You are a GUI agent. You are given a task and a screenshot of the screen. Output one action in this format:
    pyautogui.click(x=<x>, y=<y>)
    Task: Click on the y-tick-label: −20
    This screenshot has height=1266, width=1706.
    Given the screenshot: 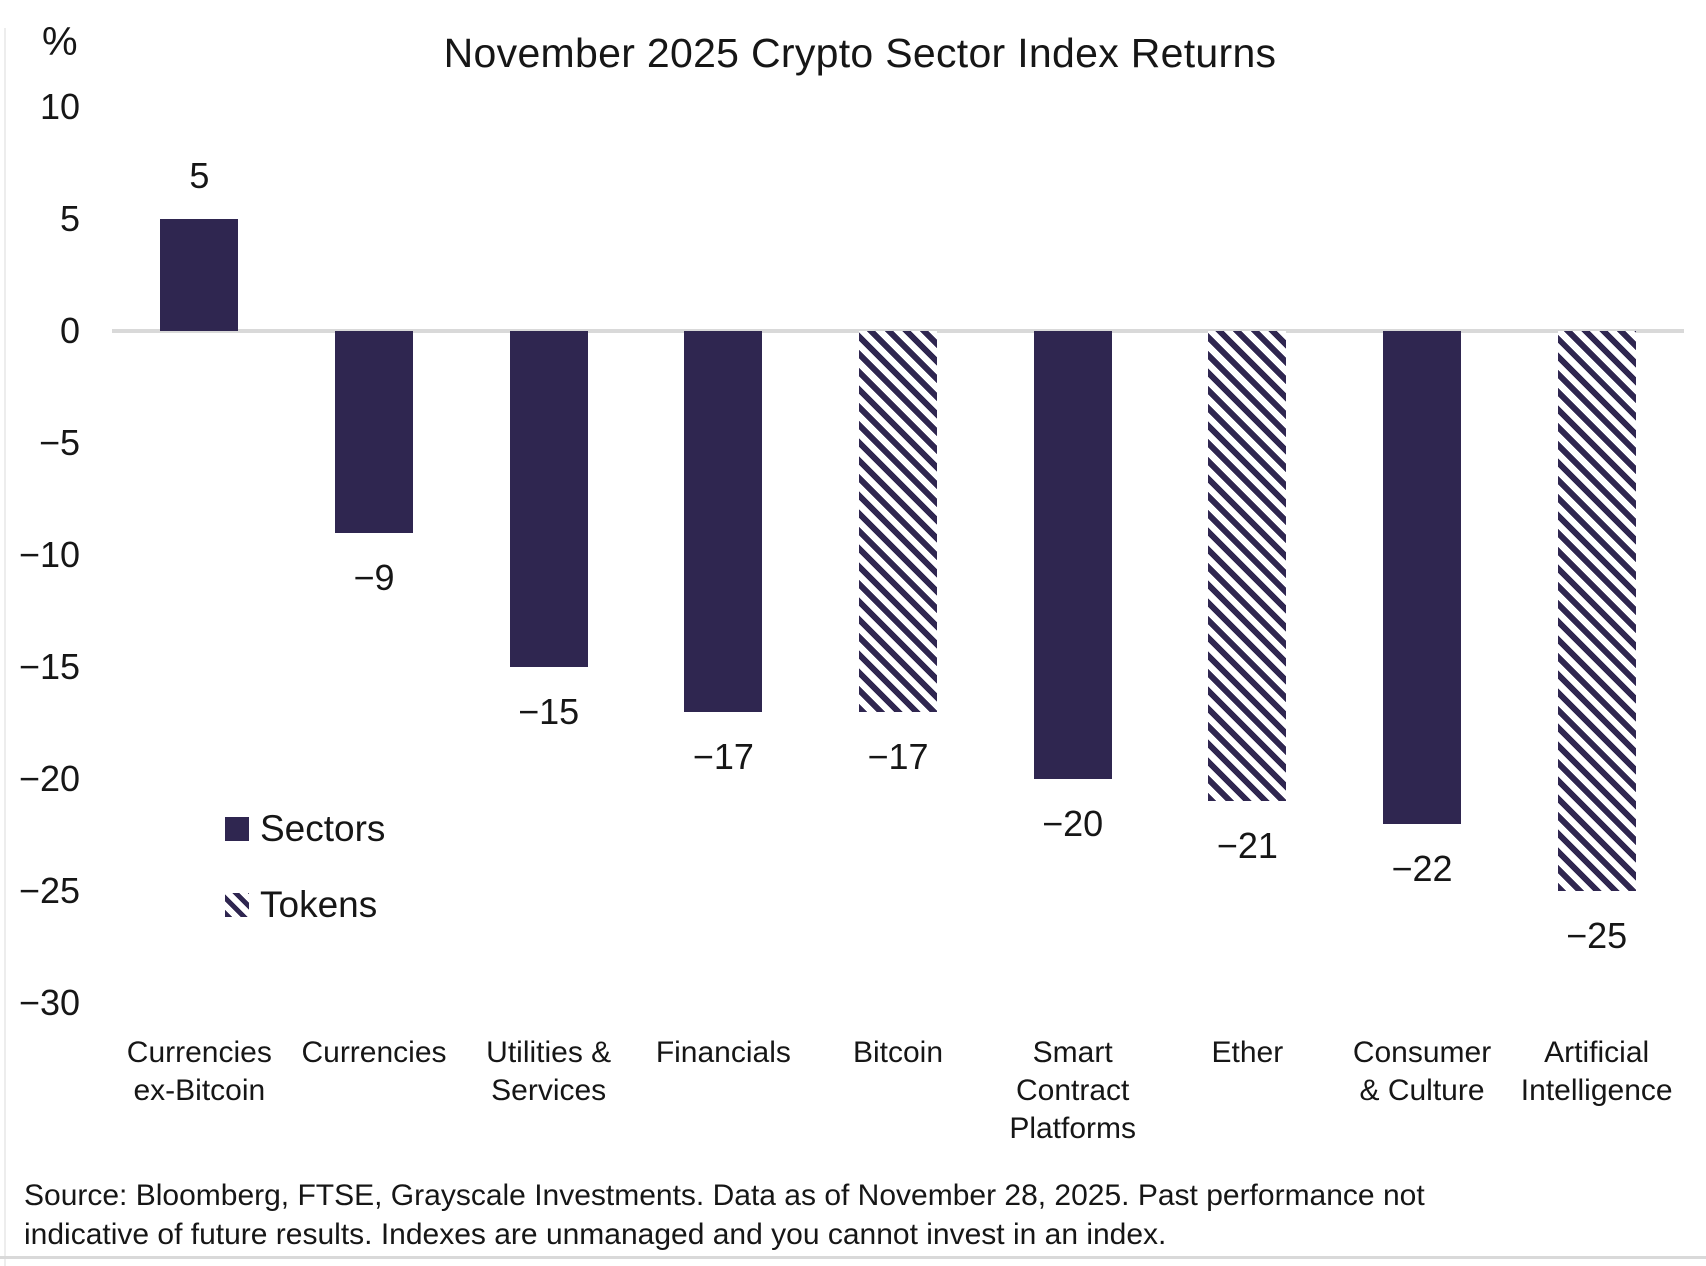 What is the action you would take?
    pyautogui.click(x=49, y=778)
    